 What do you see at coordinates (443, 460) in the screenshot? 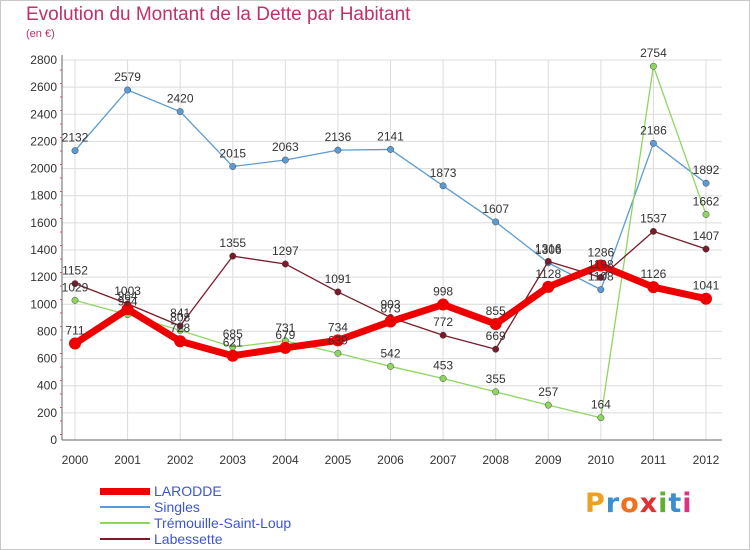
I see `x-tick-label: 2007` at bounding box center [443, 460].